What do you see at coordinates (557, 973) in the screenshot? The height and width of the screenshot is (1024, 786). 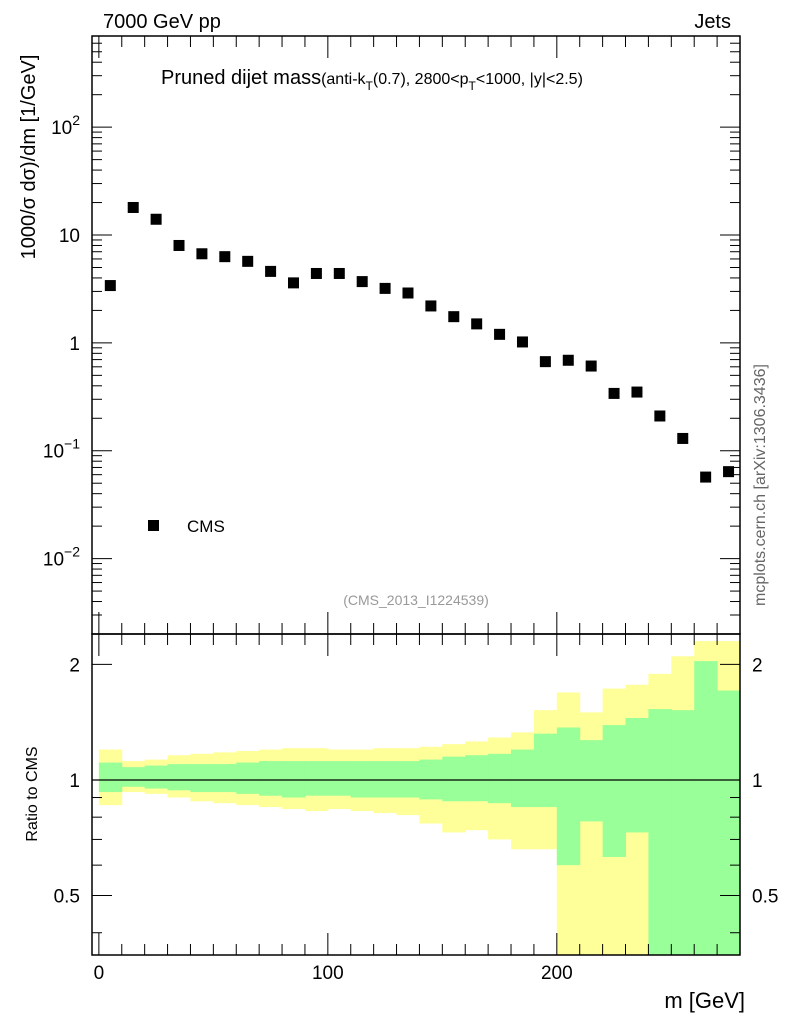 I see `x-tick-label: 200` at bounding box center [557, 973].